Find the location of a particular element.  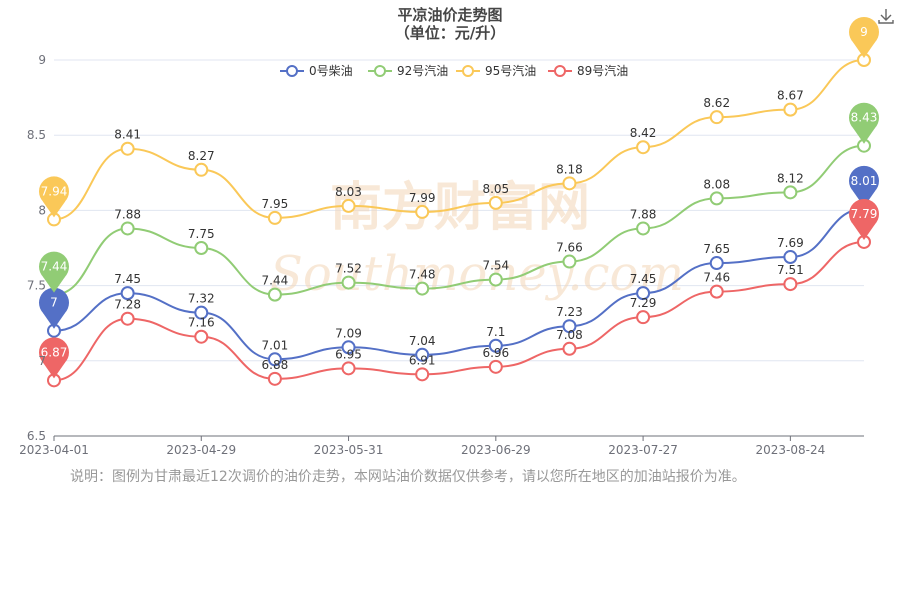

data-label: 8.27 is located at coordinates (201, 156).